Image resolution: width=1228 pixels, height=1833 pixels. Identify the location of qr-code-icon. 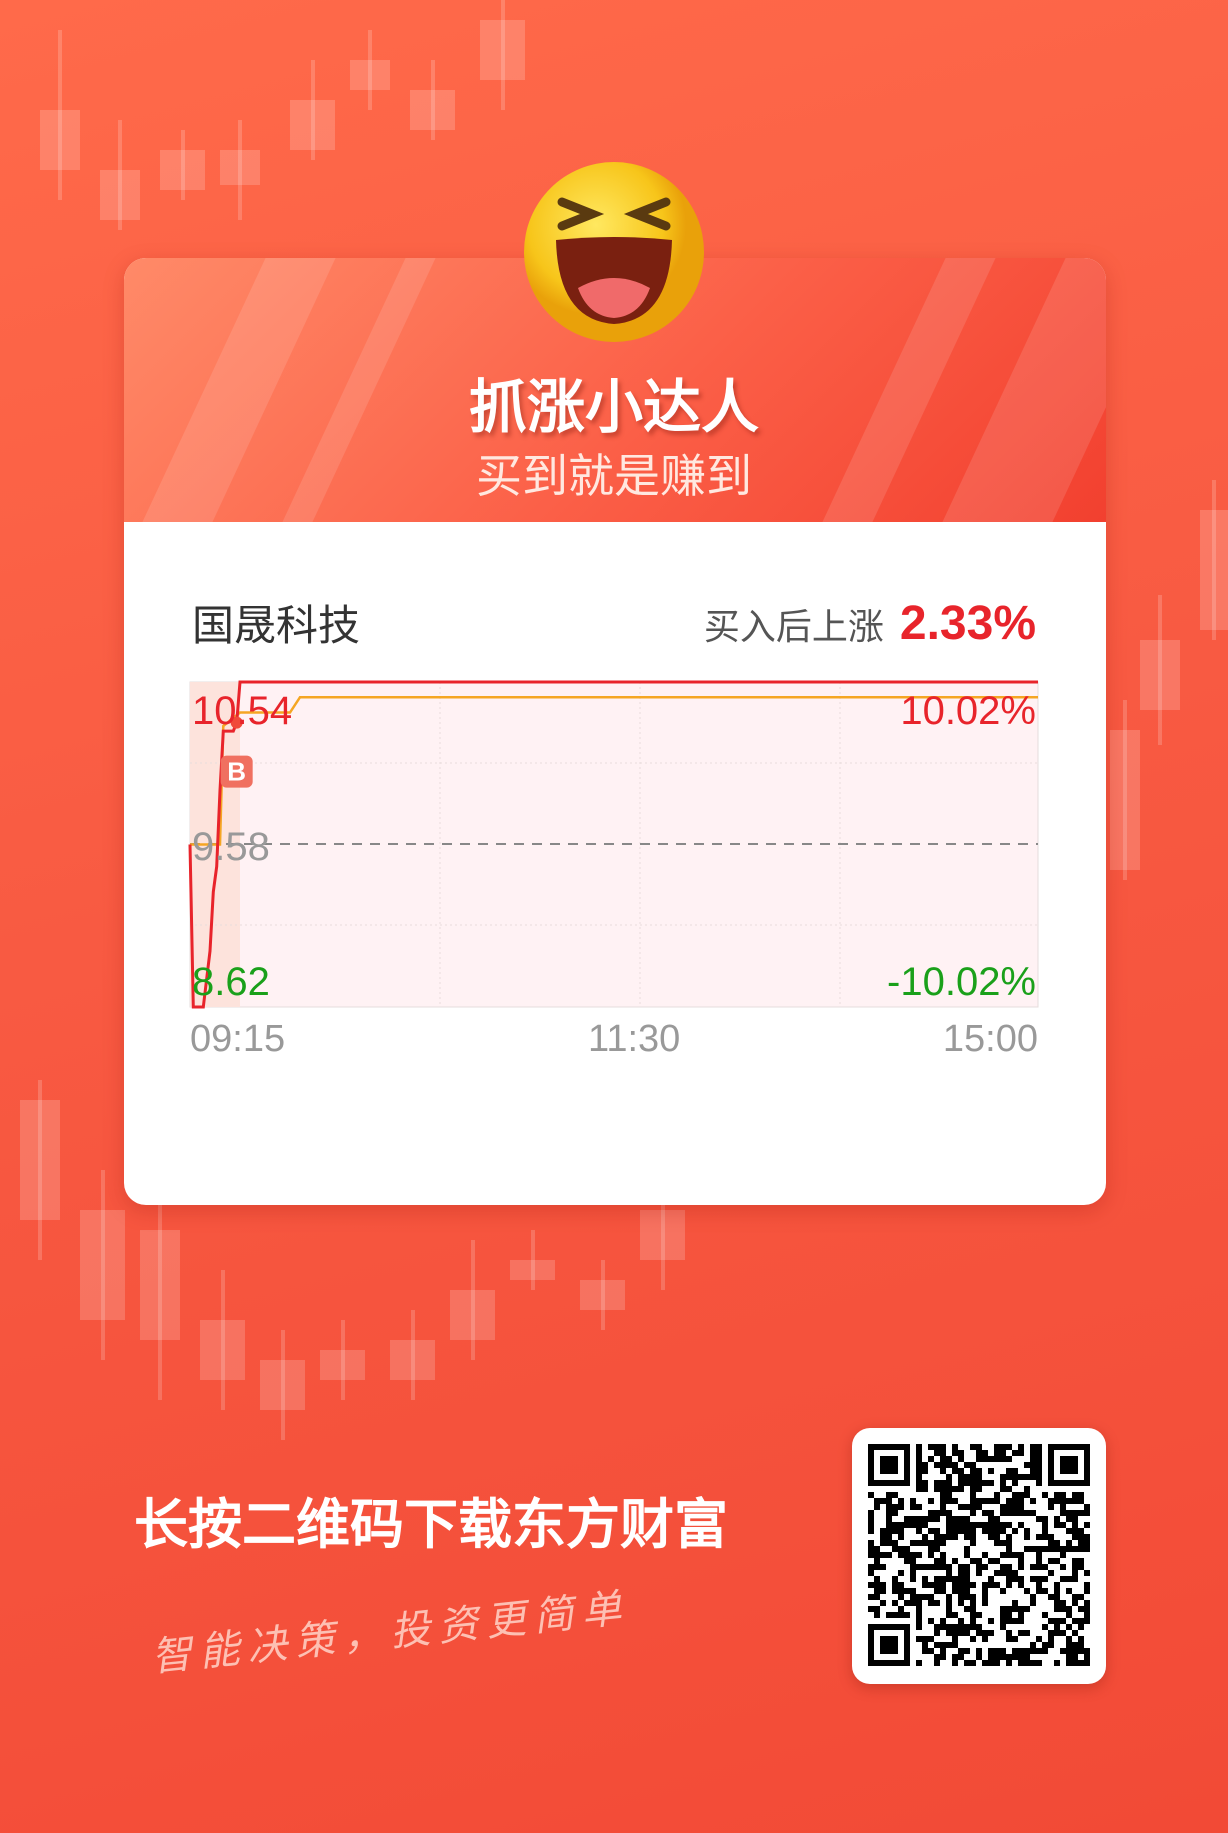
(979, 1555).